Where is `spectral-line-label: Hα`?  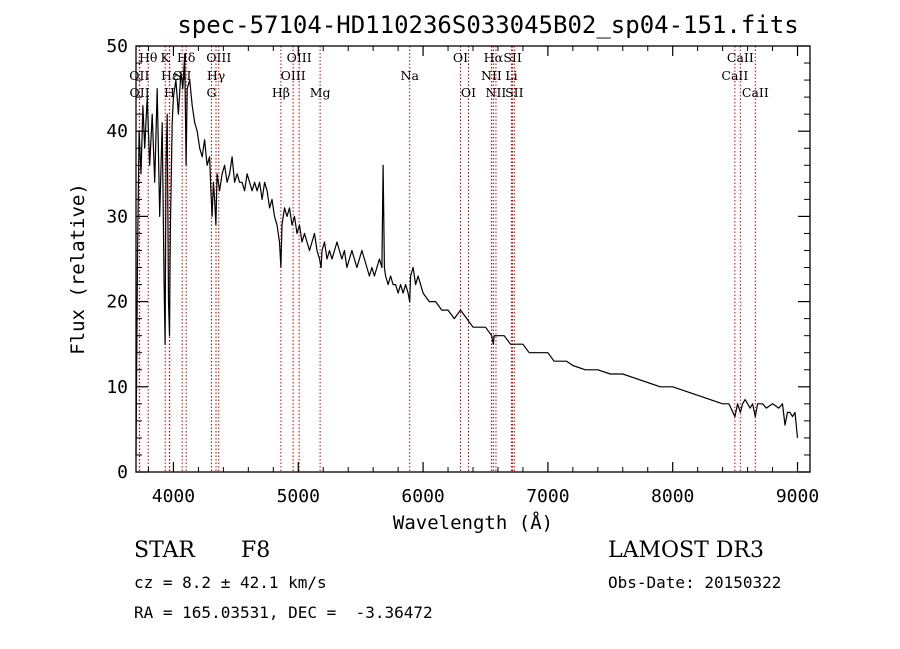 spectral-line-label: Hα is located at coordinates (494, 57).